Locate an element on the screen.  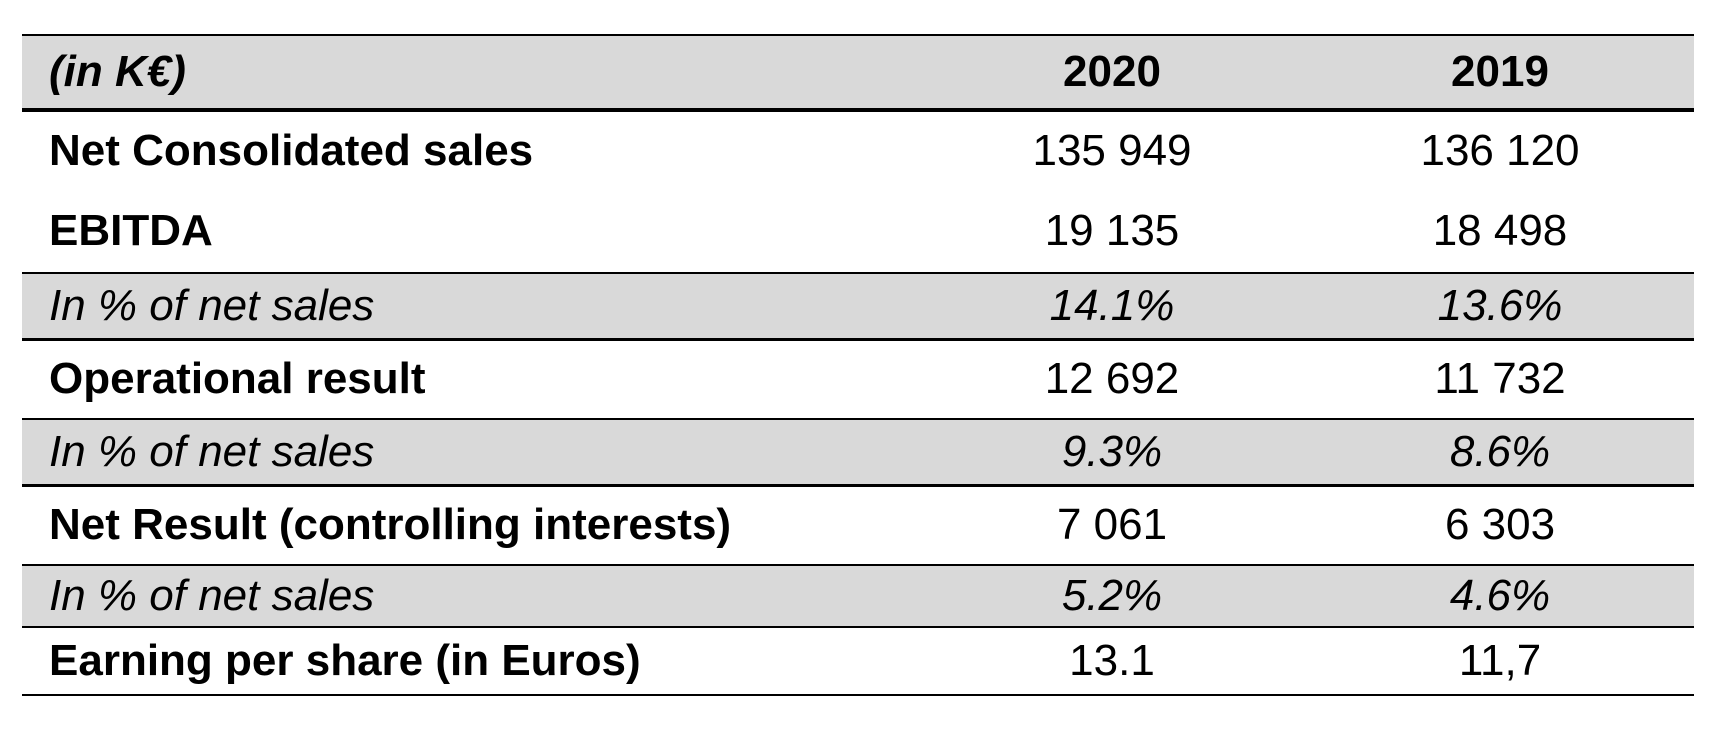
value-2020: 7 061 is located at coordinates (1112, 525).